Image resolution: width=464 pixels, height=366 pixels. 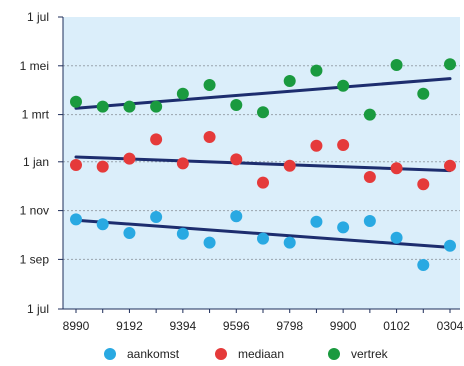 I want to click on x-tick-label-5: 9900, so click(x=343, y=326).